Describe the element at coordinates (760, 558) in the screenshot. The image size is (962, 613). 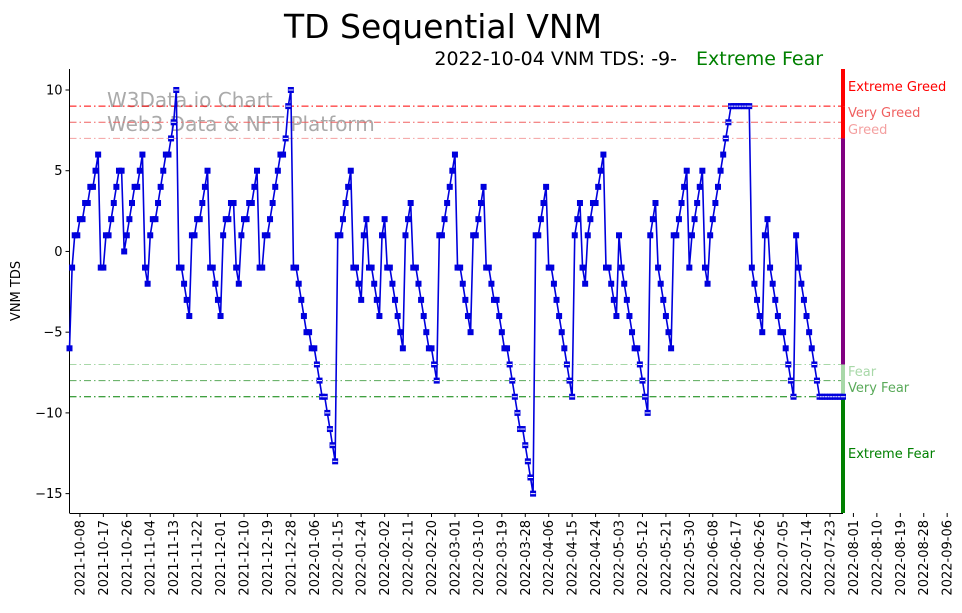
I see `x-tick-label-29: 2022-06-26` at that location.